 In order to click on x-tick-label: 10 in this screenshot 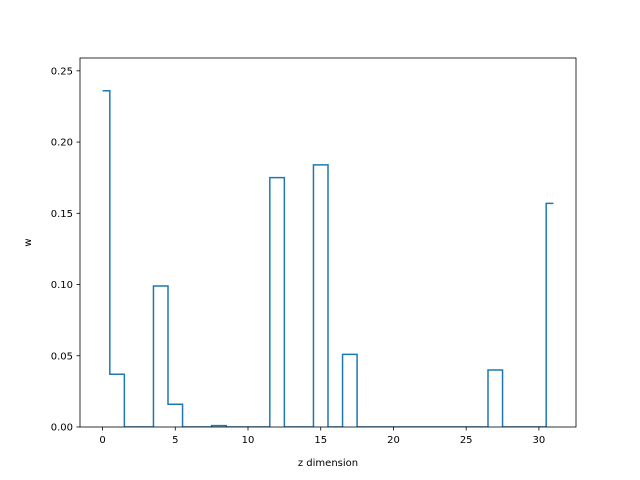, I will do `click(248, 440)`.